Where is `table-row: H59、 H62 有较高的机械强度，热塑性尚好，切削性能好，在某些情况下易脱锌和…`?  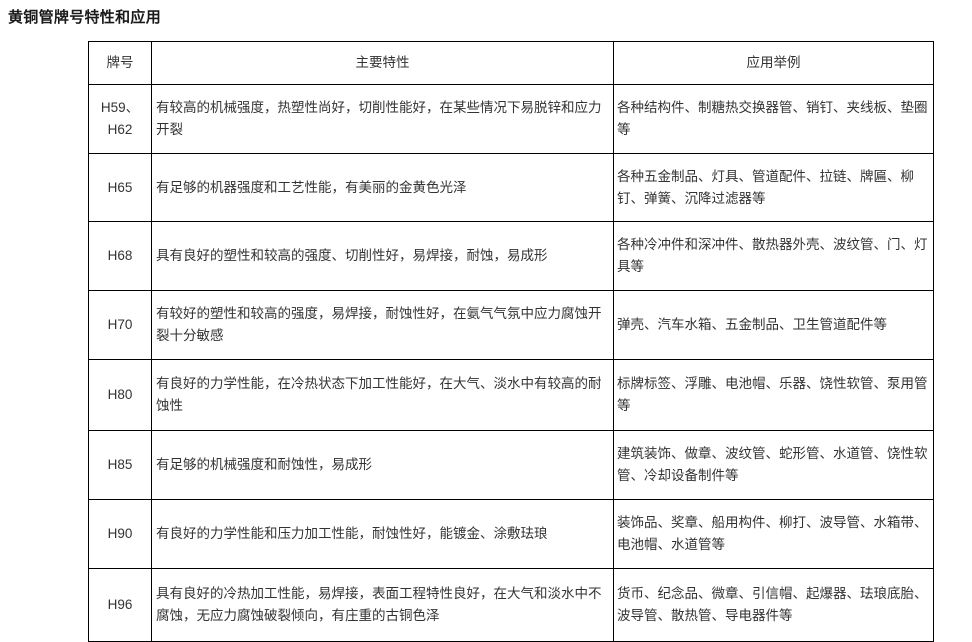 table-row: H59、 H62 有较高的机械强度，热塑性尚好，切削性能好，在某些情况下易脱锌和… is located at coordinates (511, 119).